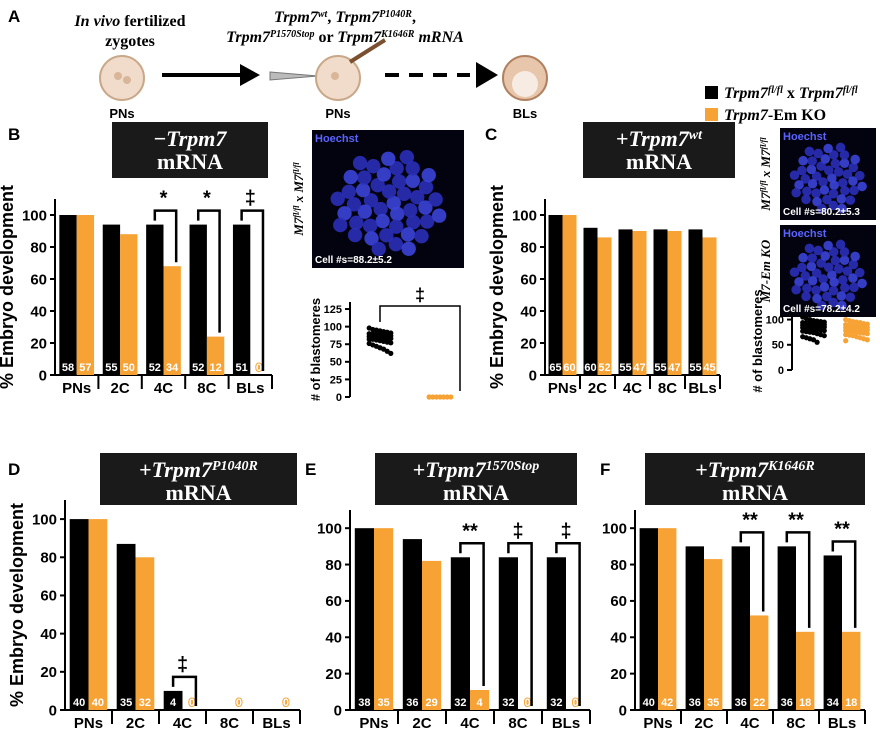  I want to click on significance-label: **, so click(470, 531).